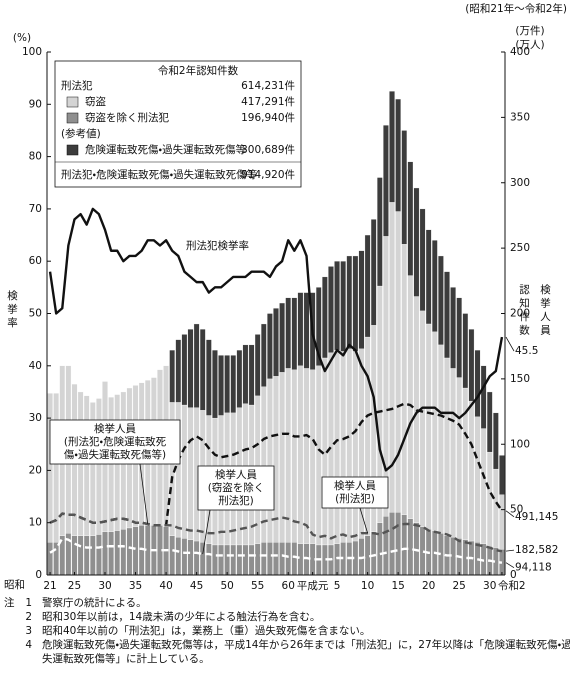  What do you see at coordinates (12, 309) in the screenshot?
I see `y-axis-title: 検挙率` at bounding box center [12, 309].